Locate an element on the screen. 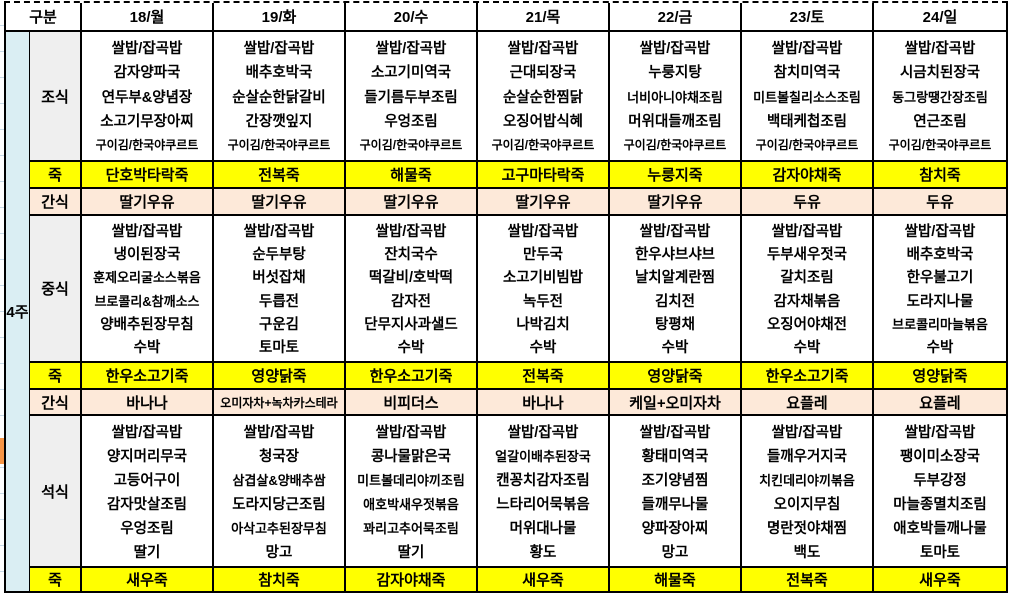  menu-item: 명란젓야채찜 is located at coordinates (807, 528).